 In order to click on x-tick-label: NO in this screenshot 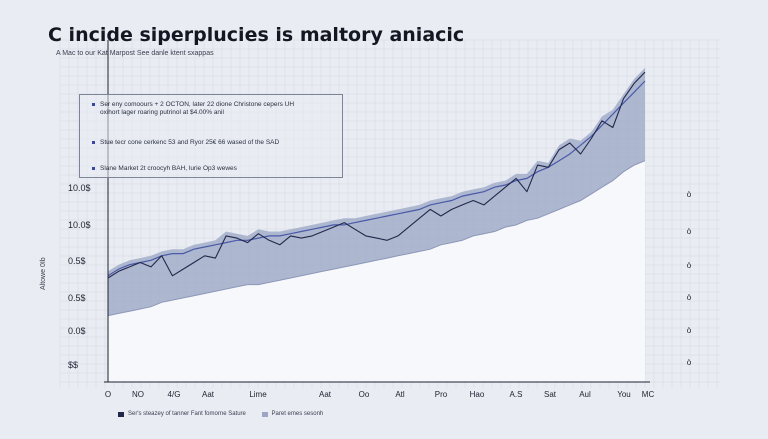, I will do `click(138, 394)`.